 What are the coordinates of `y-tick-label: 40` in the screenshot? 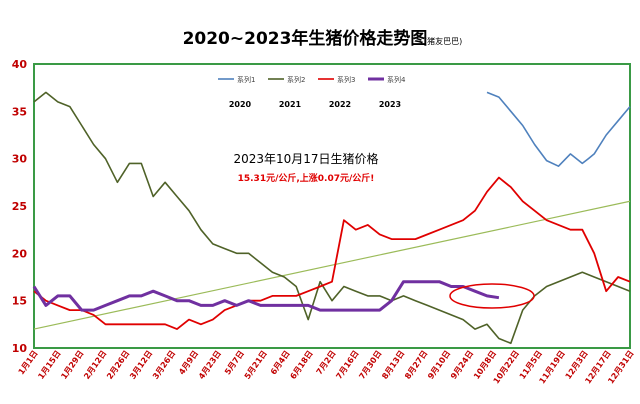 It's located at (20, 64).